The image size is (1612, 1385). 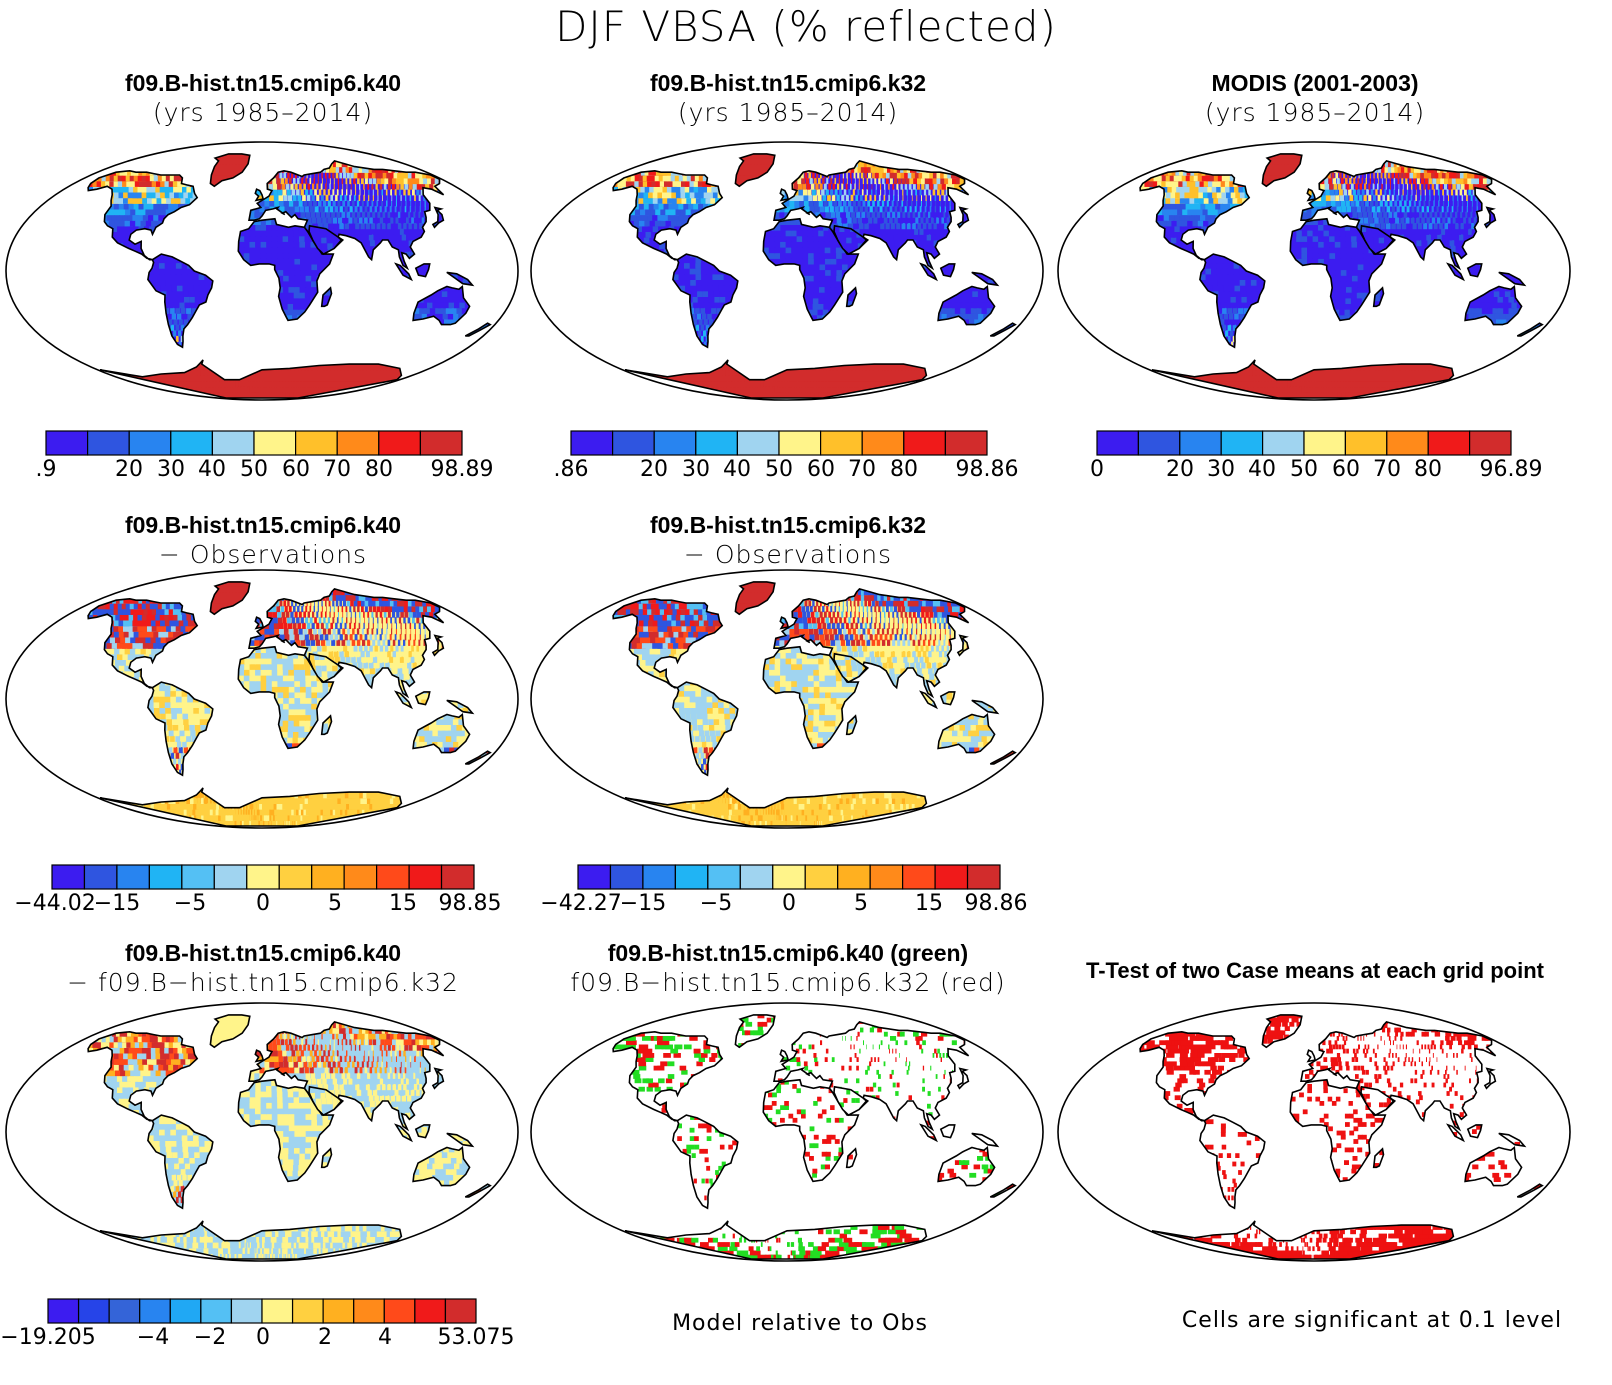 What do you see at coordinates (821, 469) in the screenshot?
I see `colorbar-label: 60` at bounding box center [821, 469].